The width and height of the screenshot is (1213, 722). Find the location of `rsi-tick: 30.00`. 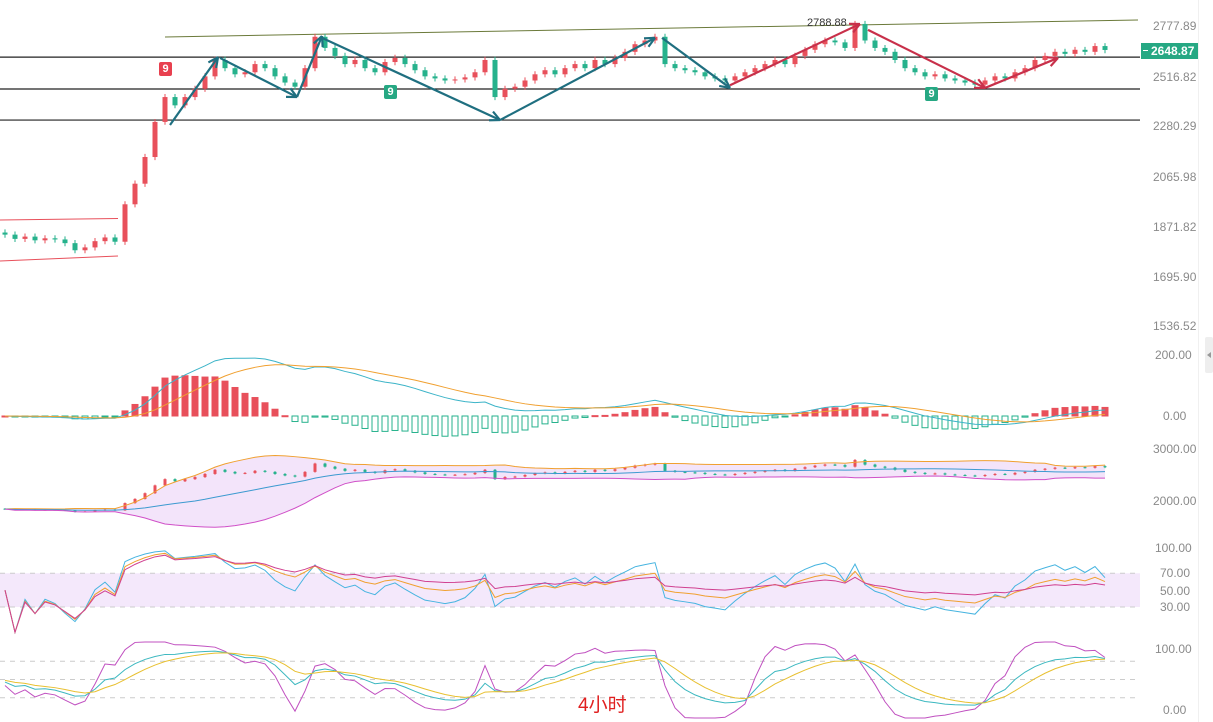

rsi-tick: 30.00 is located at coordinates (1175, 607).